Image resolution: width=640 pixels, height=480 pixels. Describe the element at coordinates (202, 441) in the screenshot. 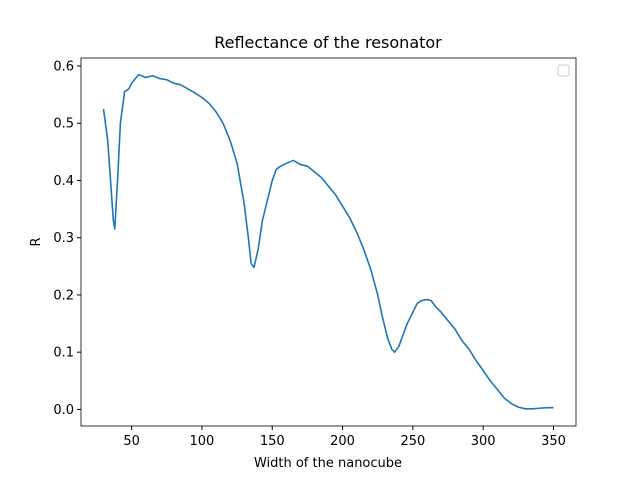

I see `x-tick-label: 100` at that location.